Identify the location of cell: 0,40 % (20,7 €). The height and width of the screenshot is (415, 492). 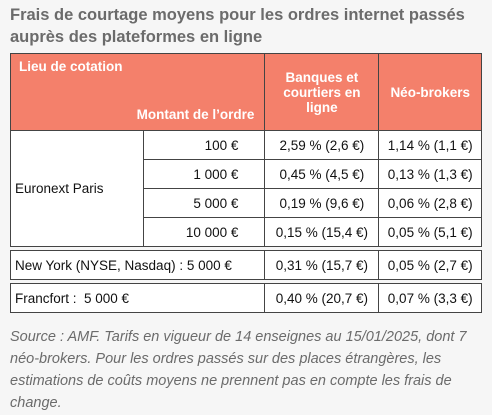
(322, 298).